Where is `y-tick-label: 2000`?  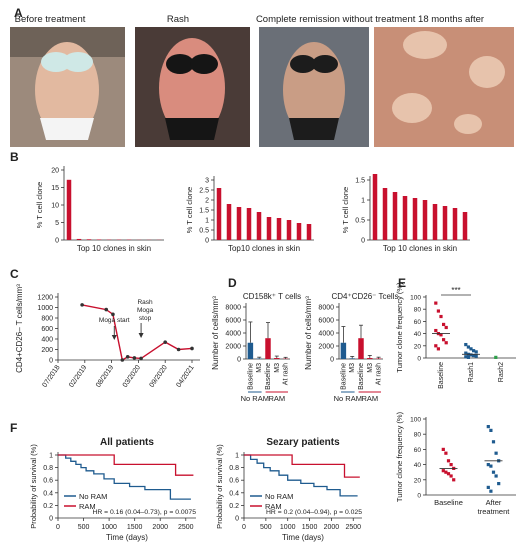 y-tick-label: 2000 is located at coordinates (233, 347).